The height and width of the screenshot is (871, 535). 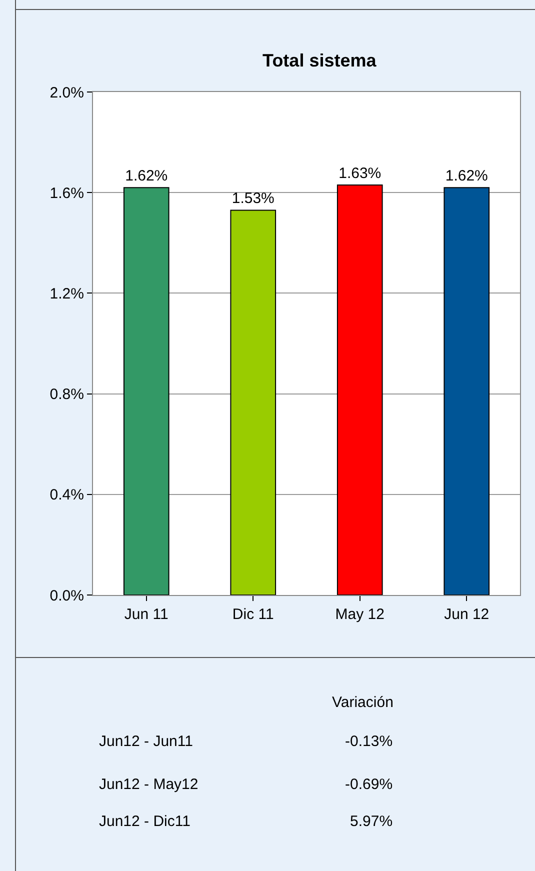 I want to click on x-tick-label: Dic 11, so click(x=253, y=614).